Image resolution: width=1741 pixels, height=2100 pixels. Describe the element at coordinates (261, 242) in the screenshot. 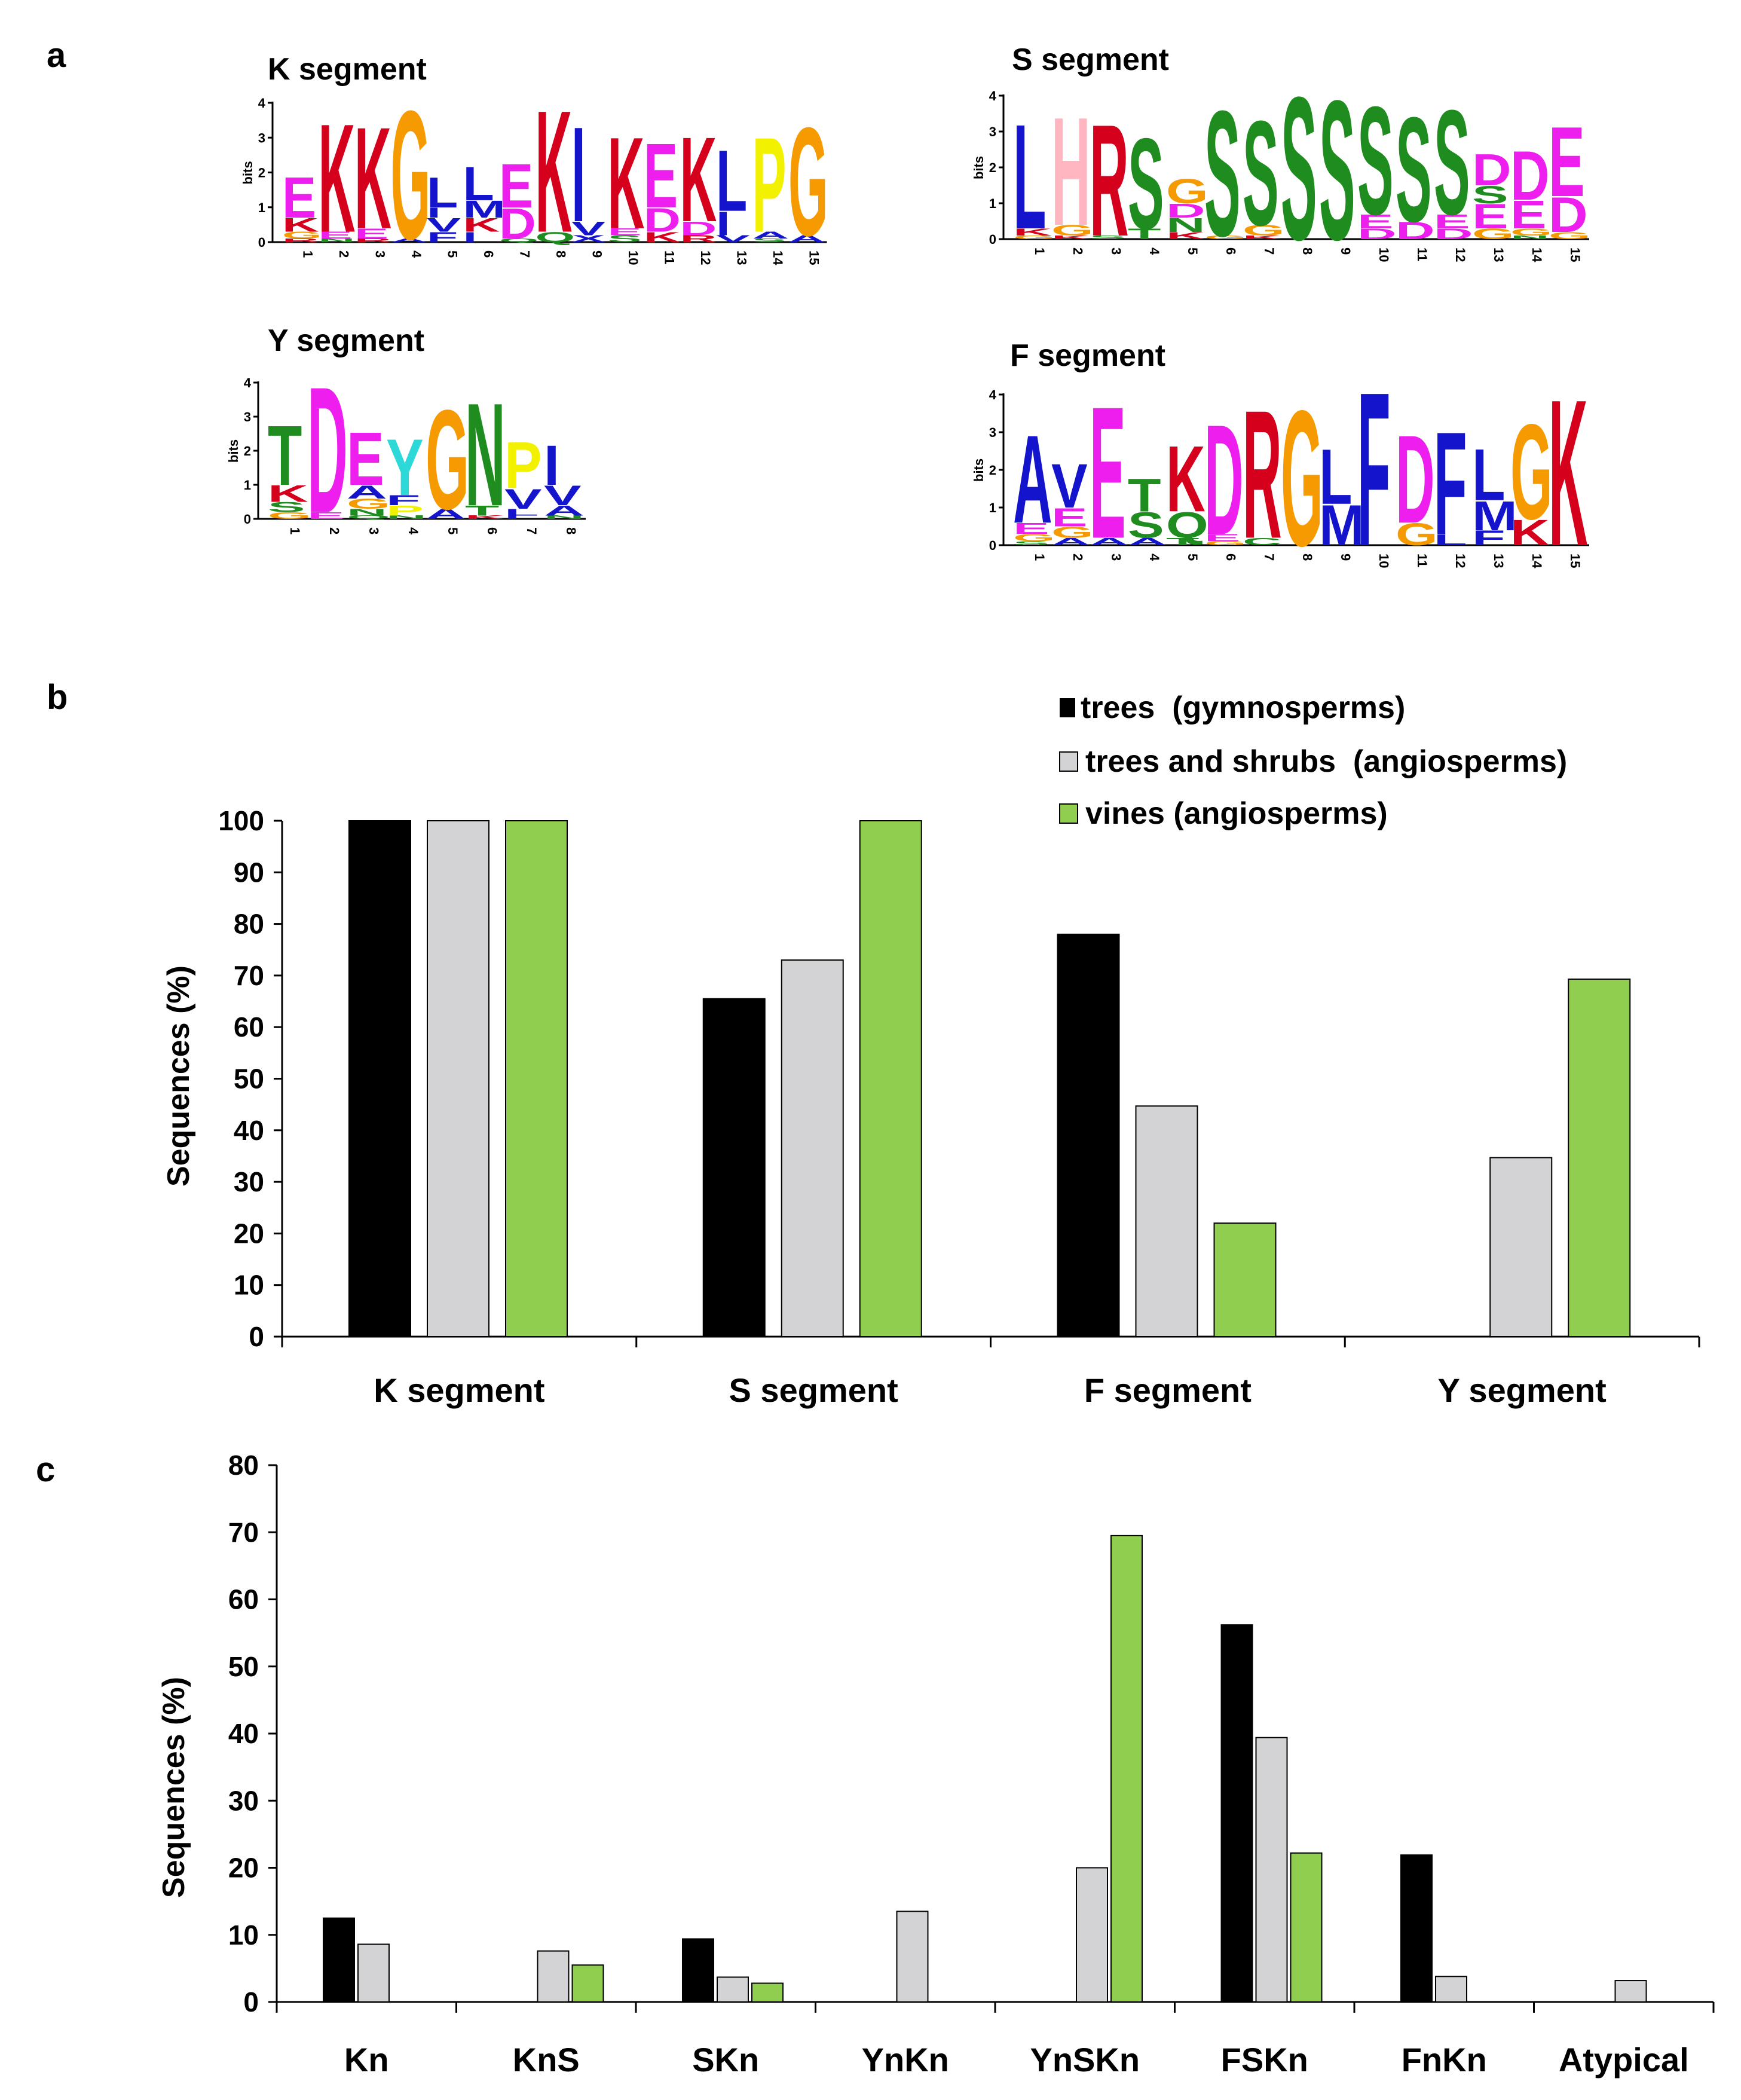

I see `logo-y-tick: 0` at that location.